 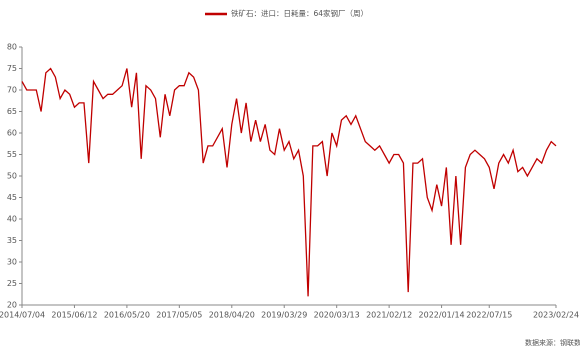 What do you see at coordinates (12, 111) in the screenshot?
I see `y-tick-label: 65` at bounding box center [12, 111].